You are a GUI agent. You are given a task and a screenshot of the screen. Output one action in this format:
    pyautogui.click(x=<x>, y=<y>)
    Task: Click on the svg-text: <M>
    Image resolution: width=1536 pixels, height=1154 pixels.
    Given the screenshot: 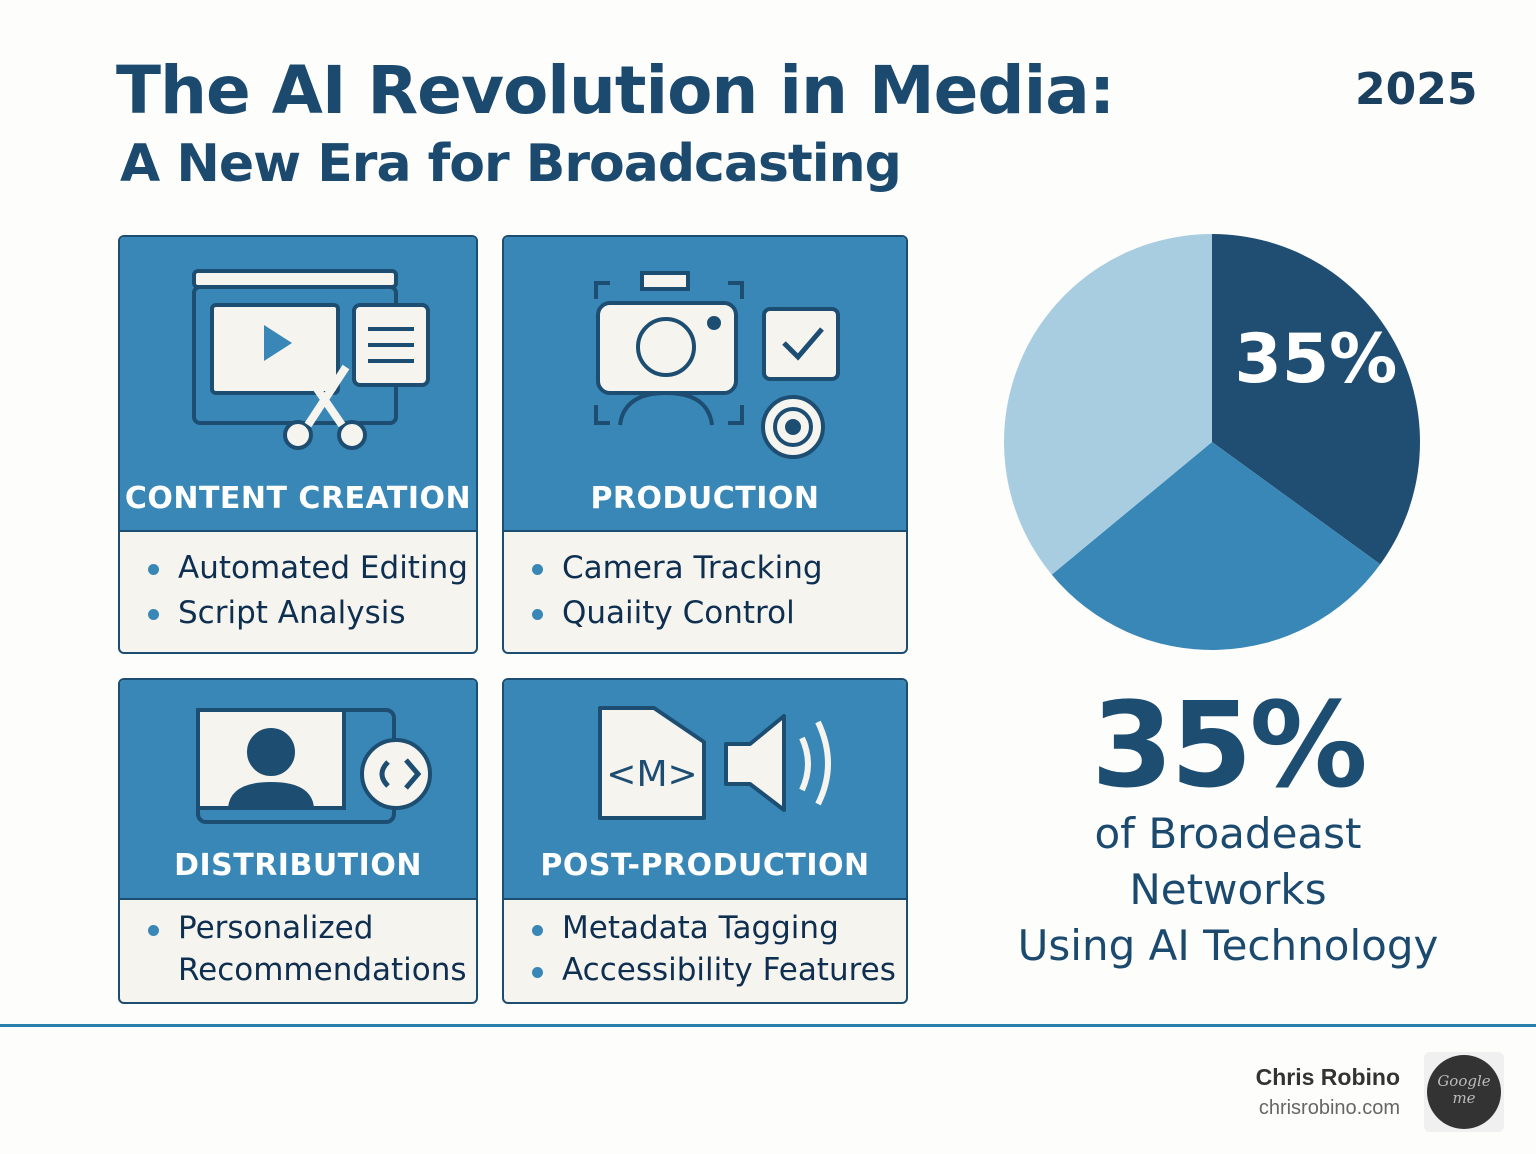 What is the action you would take?
    pyautogui.click(x=651, y=774)
    